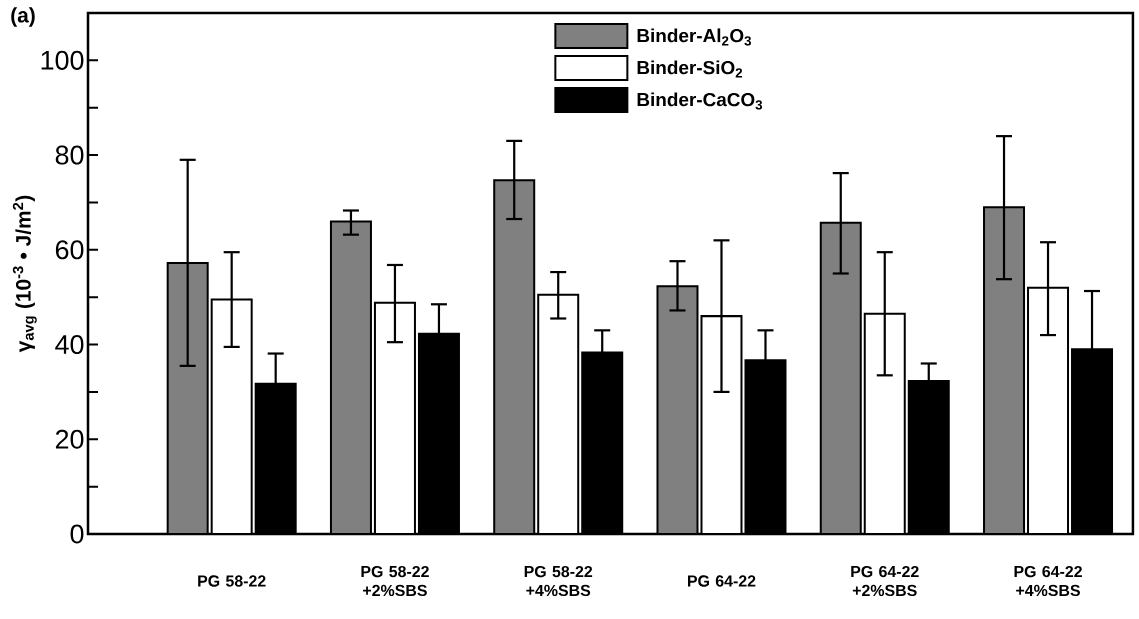  Describe the element at coordinates (23, 17) in the screenshot. I see `text: (a)` at that location.